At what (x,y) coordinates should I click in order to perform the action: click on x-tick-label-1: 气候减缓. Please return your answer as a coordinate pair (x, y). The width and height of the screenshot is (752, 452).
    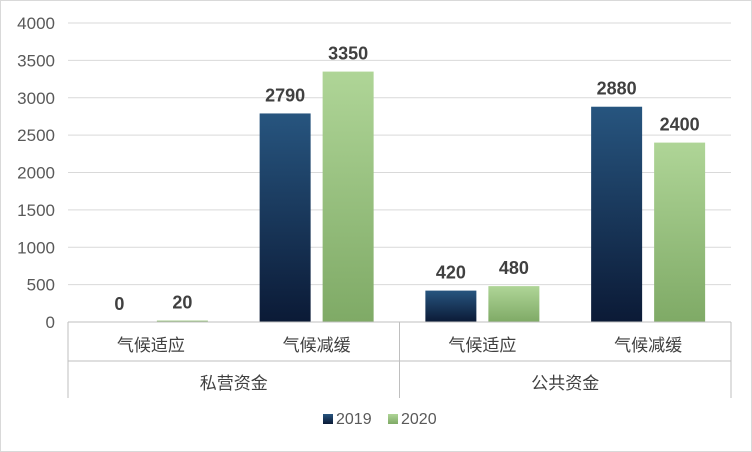
    Looking at the image, I should click on (317, 346).